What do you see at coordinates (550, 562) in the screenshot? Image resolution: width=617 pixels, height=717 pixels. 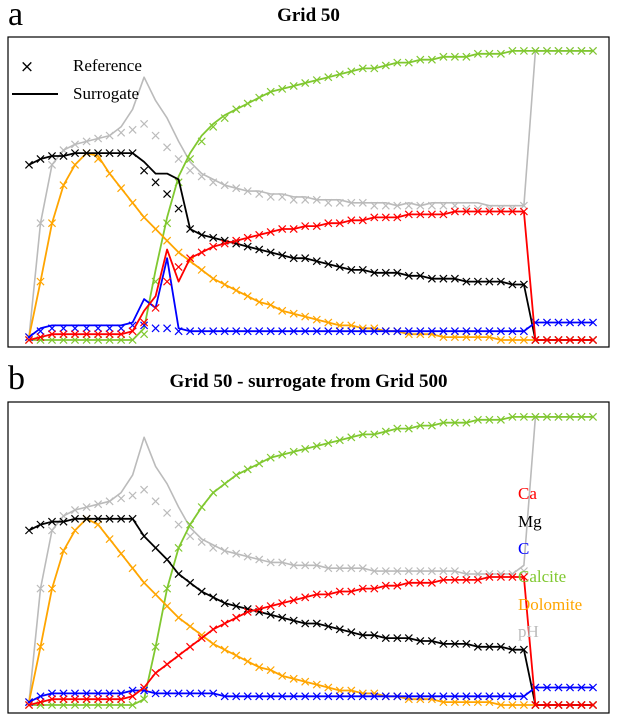 I see `species-legend: Ca Mg C Calcite Dolomite pH` at bounding box center [550, 562].